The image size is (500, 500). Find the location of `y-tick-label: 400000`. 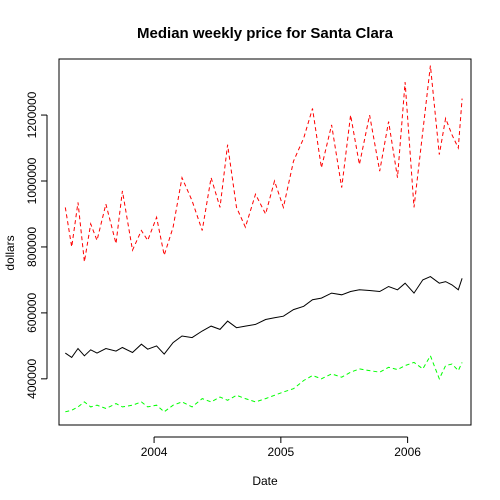

y-tick-label: 400000 is located at coordinates (32, 378).